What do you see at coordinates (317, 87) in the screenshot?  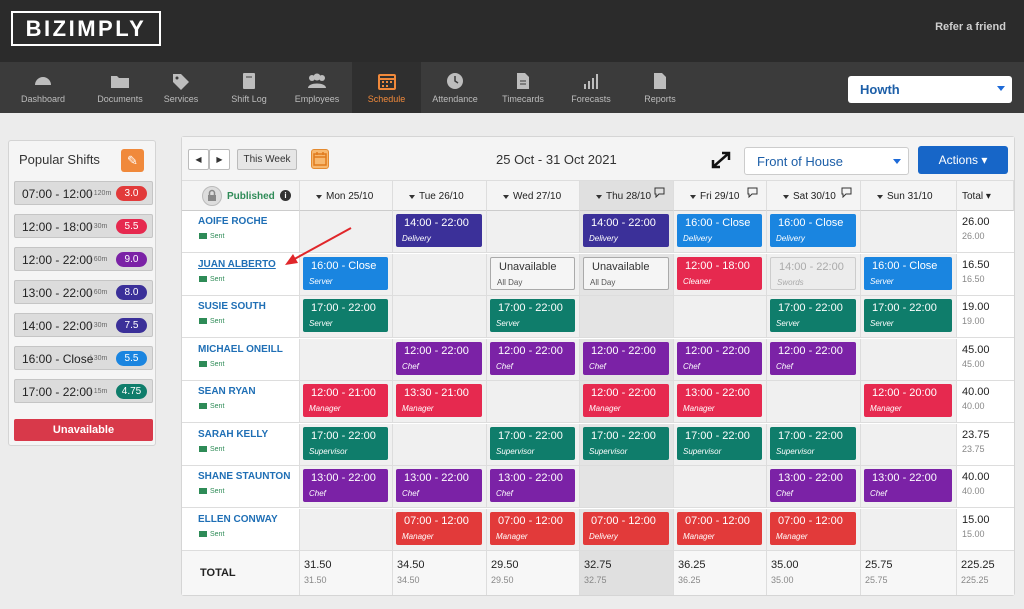 I see `nav-employees: Employees` at bounding box center [317, 87].